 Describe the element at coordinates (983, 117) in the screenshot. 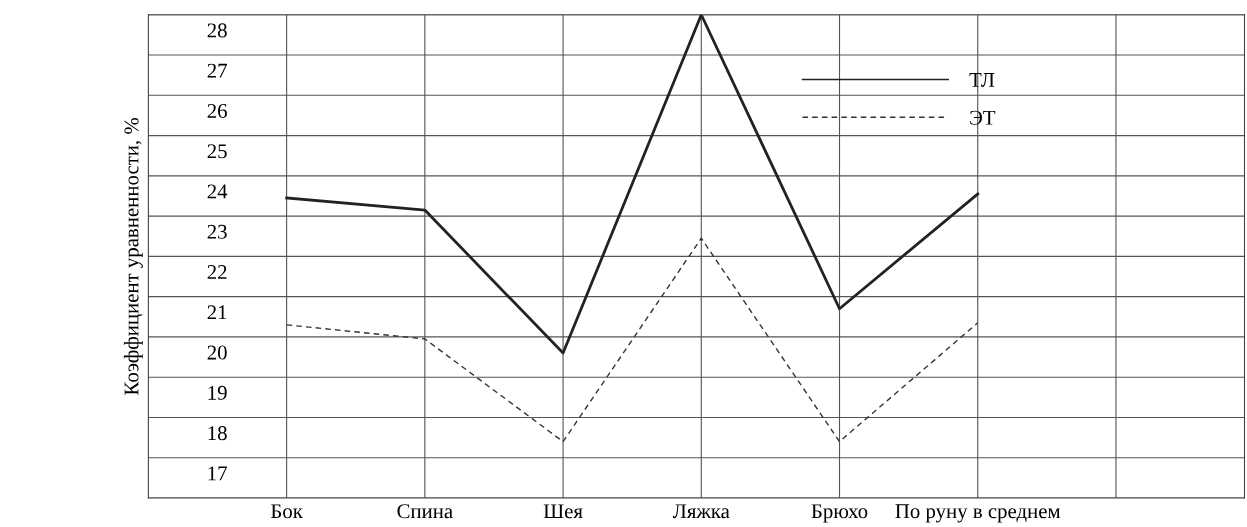

I see `text: ЭТ` at that location.